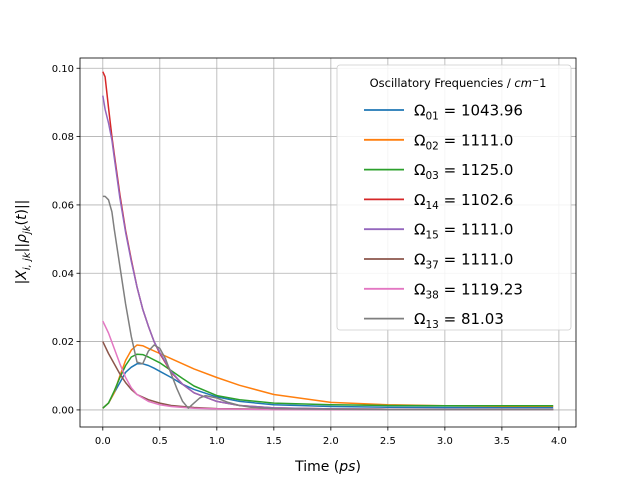 Image resolution: width=640 pixels, height=480 pixels. What do you see at coordinates (468, 290) in the screenshot?
I see `legend-label-38: Ω38 = 1119.23` at bounding box center [468, 290].